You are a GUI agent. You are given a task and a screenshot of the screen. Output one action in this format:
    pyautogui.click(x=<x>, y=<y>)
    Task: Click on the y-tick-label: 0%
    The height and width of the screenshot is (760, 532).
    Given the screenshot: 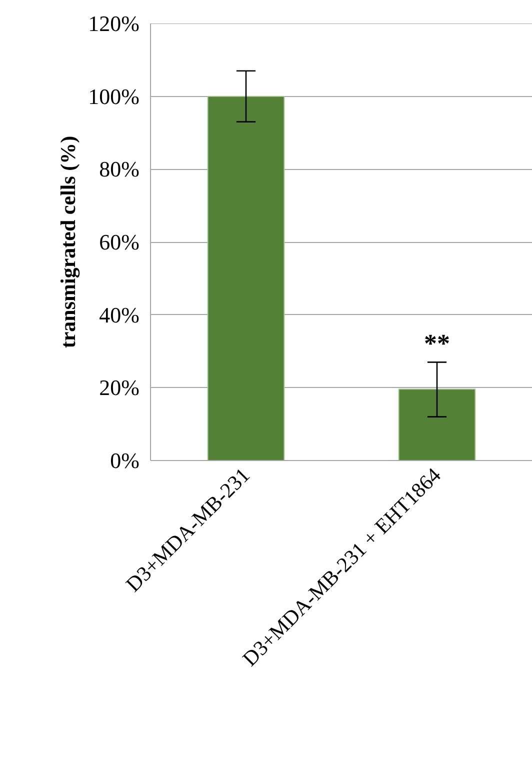 What is the action you would take?
    pyautogui.click(x=125, y=460)
    